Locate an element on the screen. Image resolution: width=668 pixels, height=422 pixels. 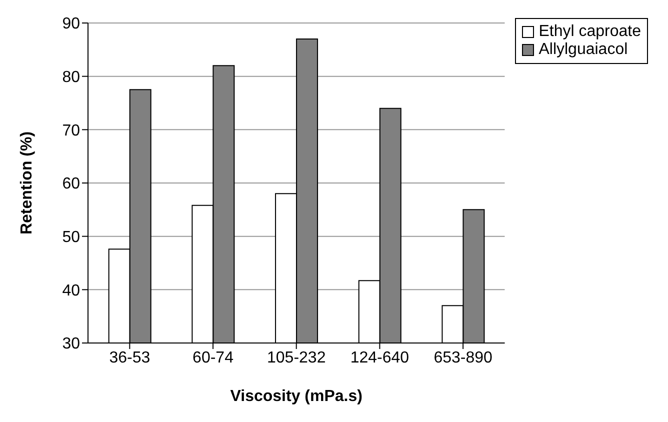
y-tick-label: 40 is located at coordinates (71, 291).